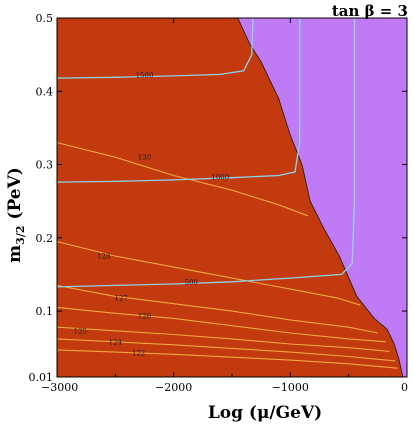 This screenshot has height=434, width=413. Describe the element at coordinates (220, 178) in the screenshot. I see `contour-label-1000: 1000` at that location.